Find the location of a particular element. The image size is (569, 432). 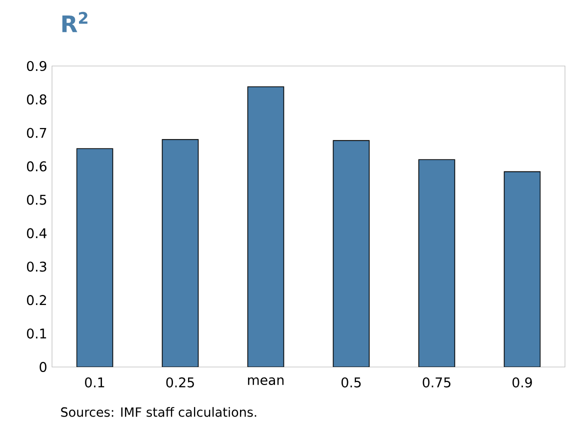

source-note: Sources: IMF staff calculations. is located at coordinates (158, 412).